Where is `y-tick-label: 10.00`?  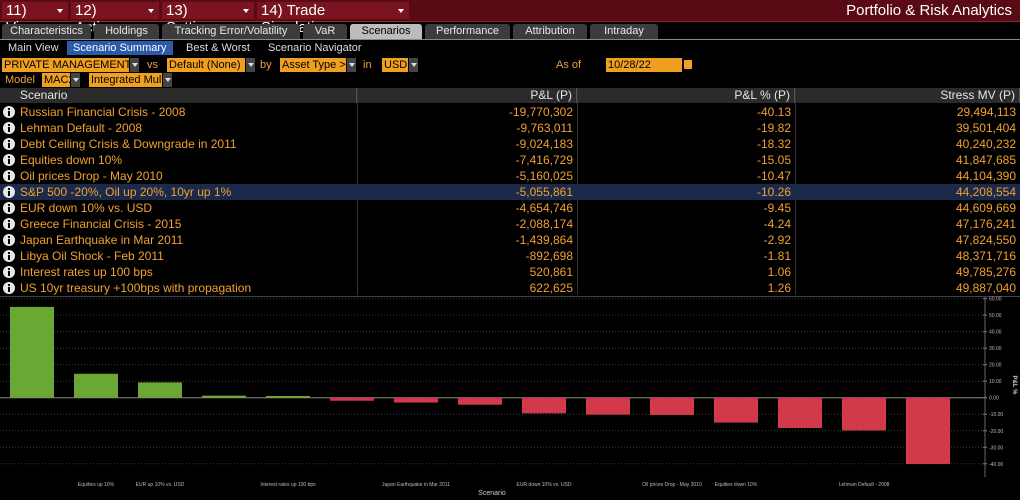 y-tick-label: 10.00 is located at coordinates (995, 382).